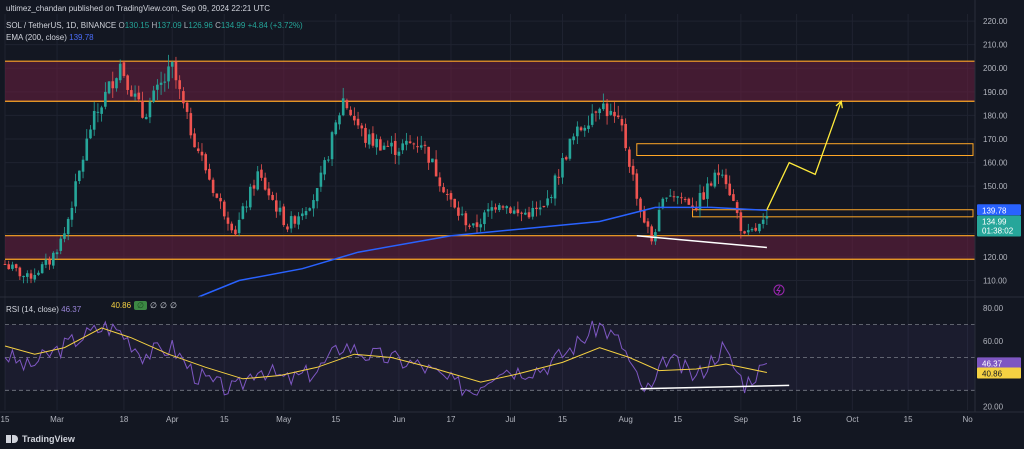  Describe the element at coordinates (490, 247) in the screenshot. I see `zone-fill` at that location.